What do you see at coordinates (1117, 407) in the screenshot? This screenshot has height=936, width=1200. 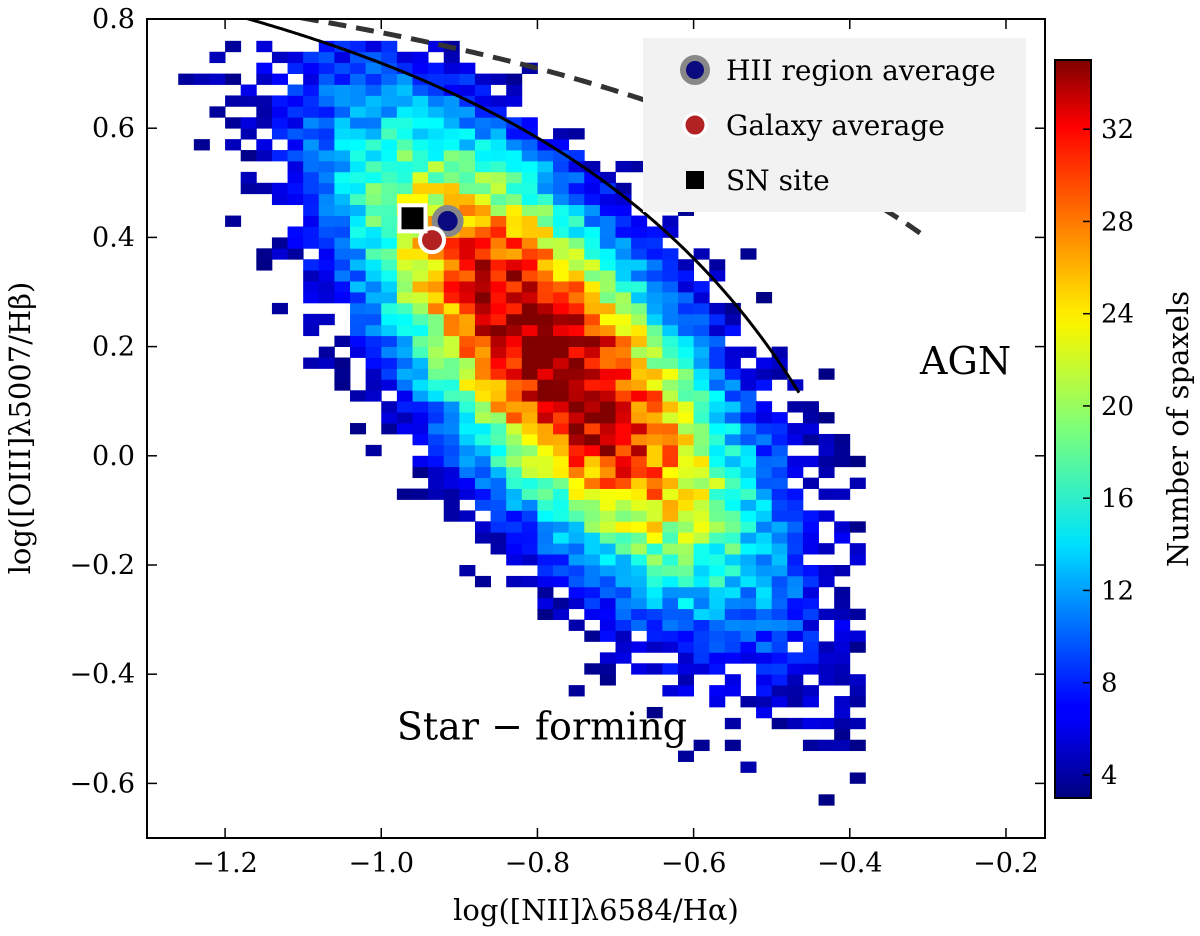 I see `colorbar-tick-label: 20` at bounding box center [1117, 407].